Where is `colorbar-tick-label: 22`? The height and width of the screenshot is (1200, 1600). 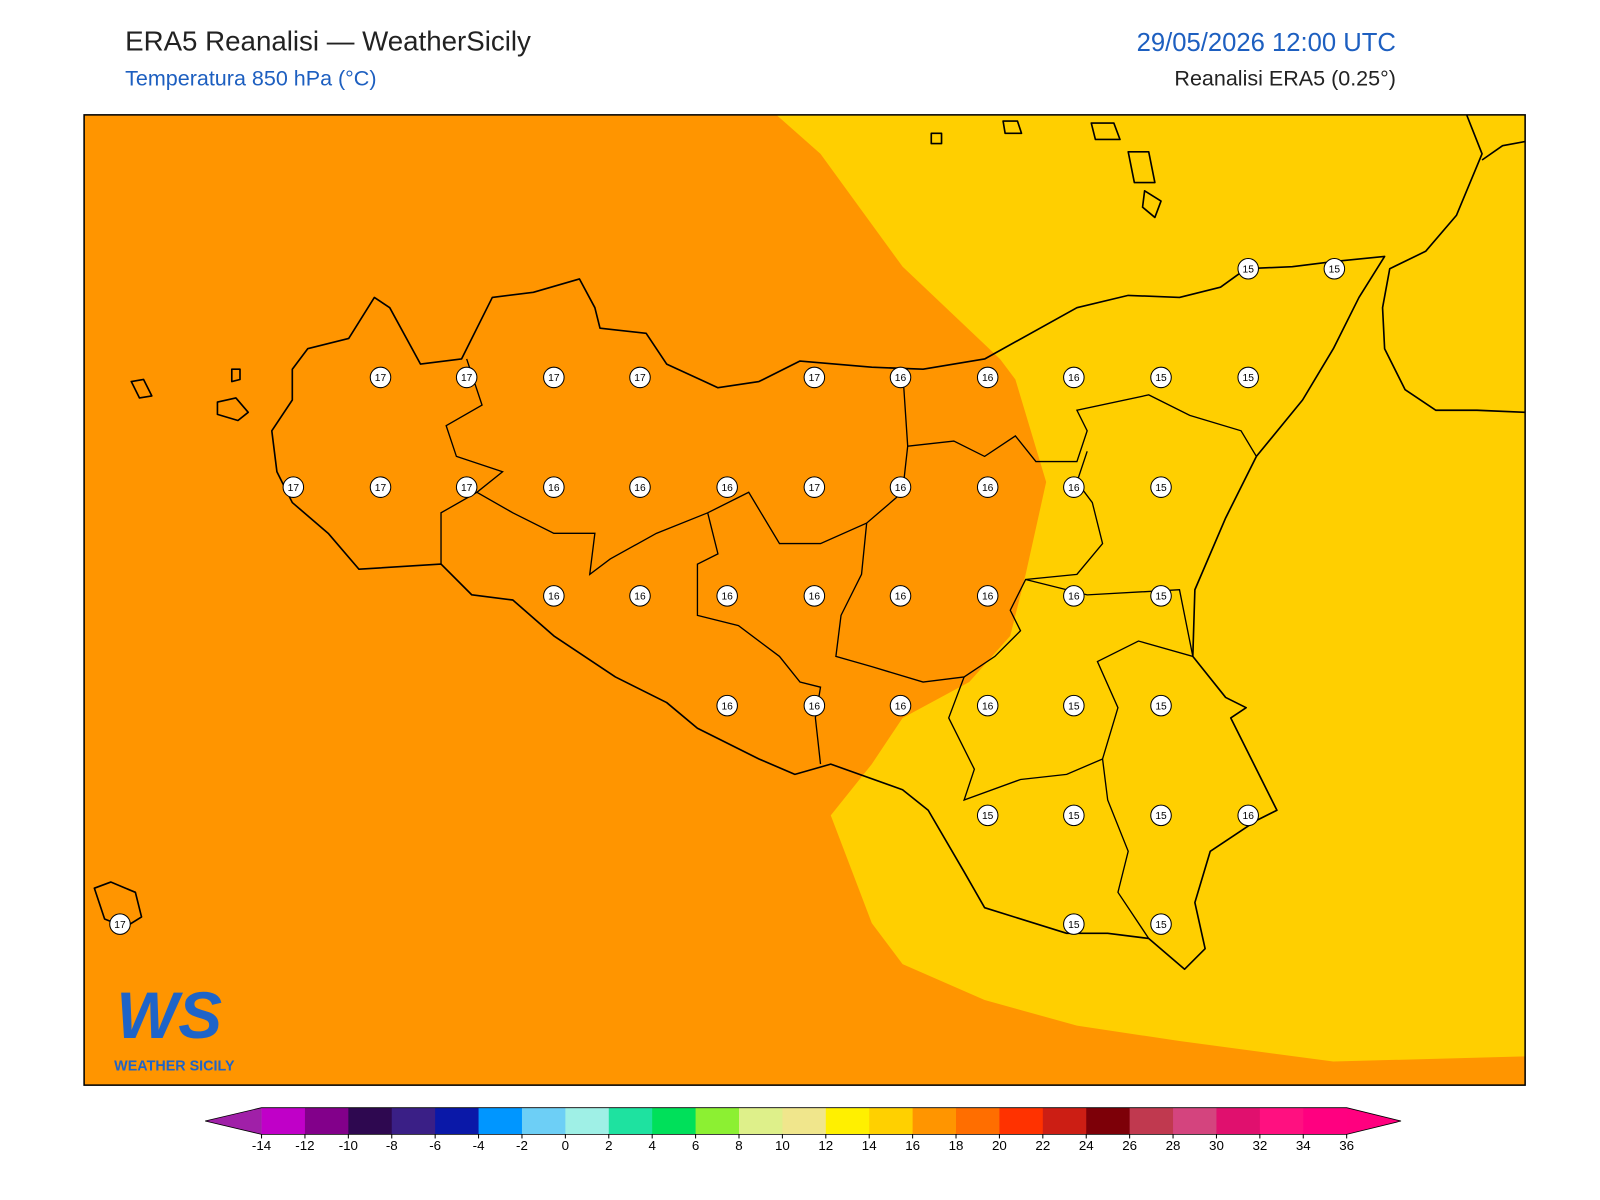 colorbar-tick-label: 22 is located at coordinates (1042, 1145).